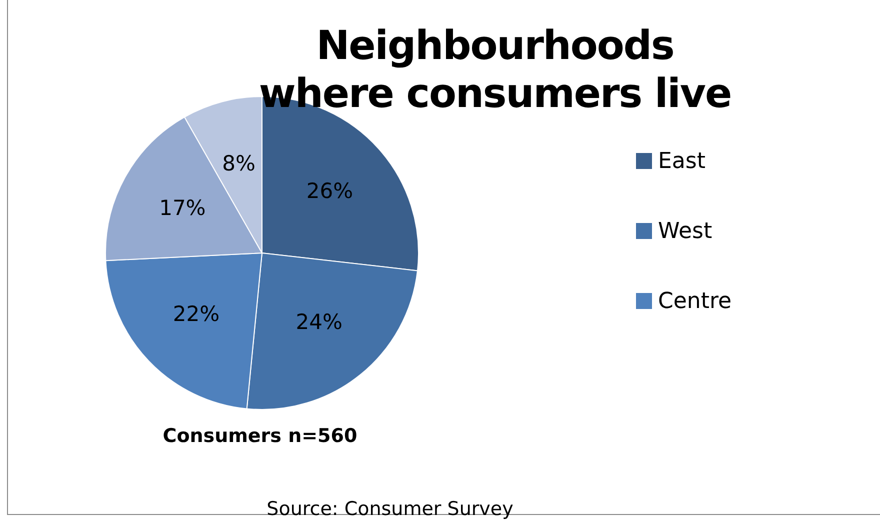 The image size is (880, 525). What do you see at coordinates (260, 436) in the screenshot?
I see `text: Consumers n=560` at bounding box center [260, 436].